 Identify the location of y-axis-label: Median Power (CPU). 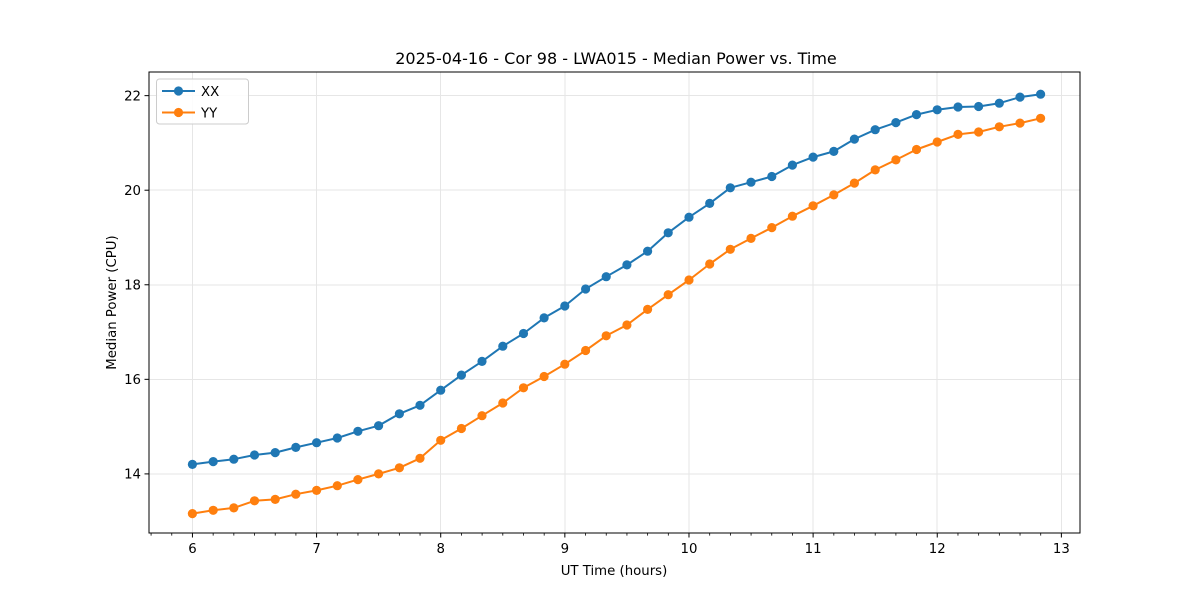
(112, 302).